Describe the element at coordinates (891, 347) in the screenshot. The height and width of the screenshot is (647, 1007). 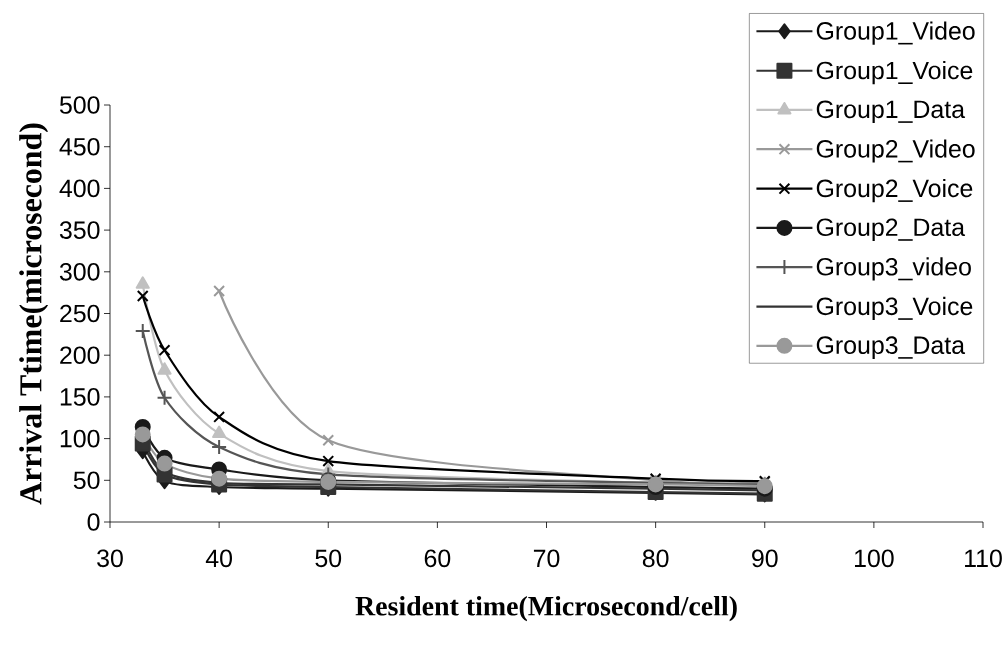
I see `legend-label: Group3_Data` at that location.